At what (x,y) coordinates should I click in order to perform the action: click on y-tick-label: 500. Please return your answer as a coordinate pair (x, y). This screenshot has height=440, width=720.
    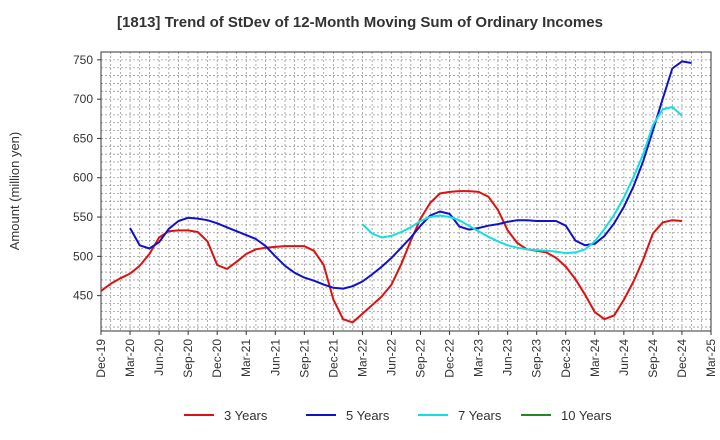
    Looking at the image, I should click on (83, 256).